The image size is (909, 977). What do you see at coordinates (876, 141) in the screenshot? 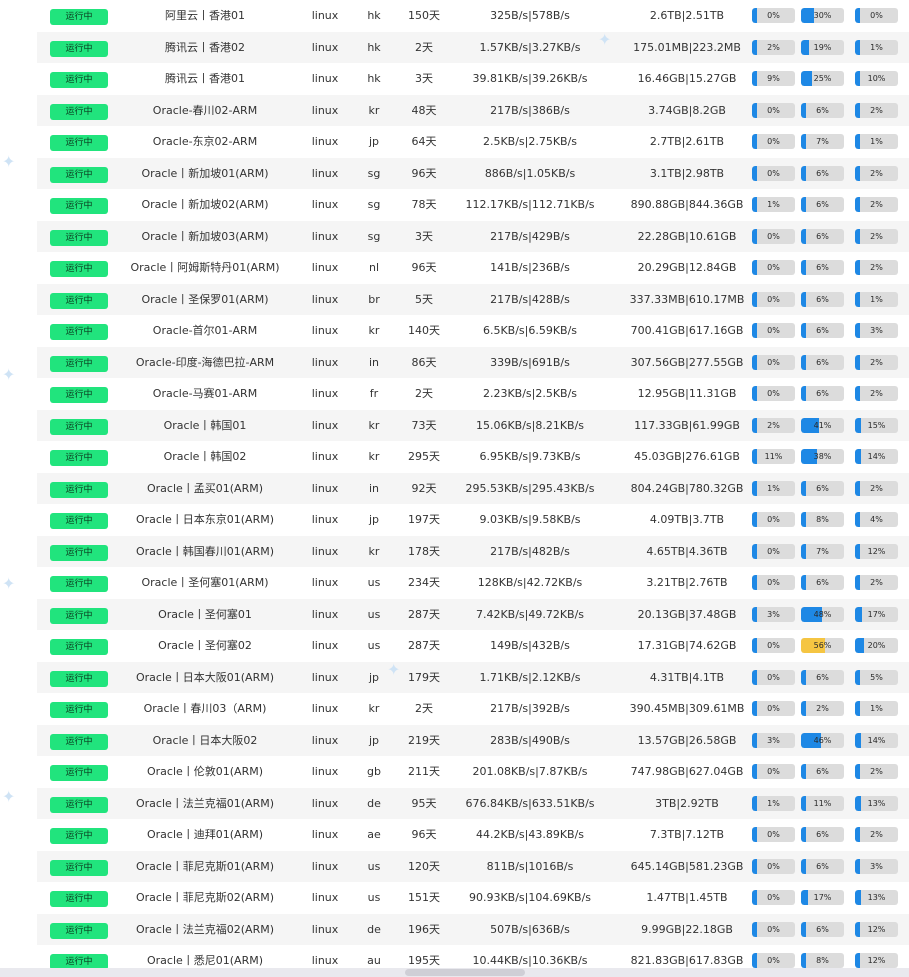
I see `disk-bar-label: 1%` at bounding box center [876, 141].